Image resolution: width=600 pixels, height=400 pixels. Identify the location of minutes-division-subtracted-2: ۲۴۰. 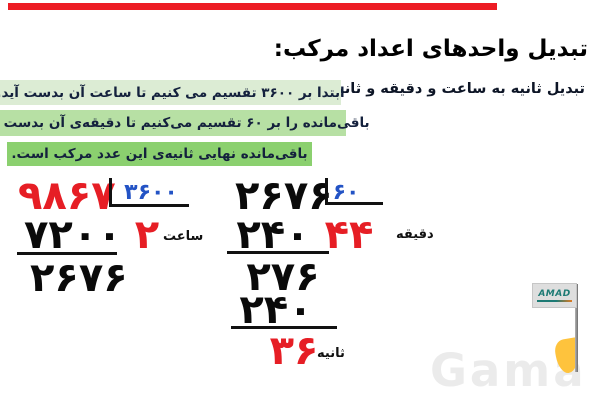
(276, 310).